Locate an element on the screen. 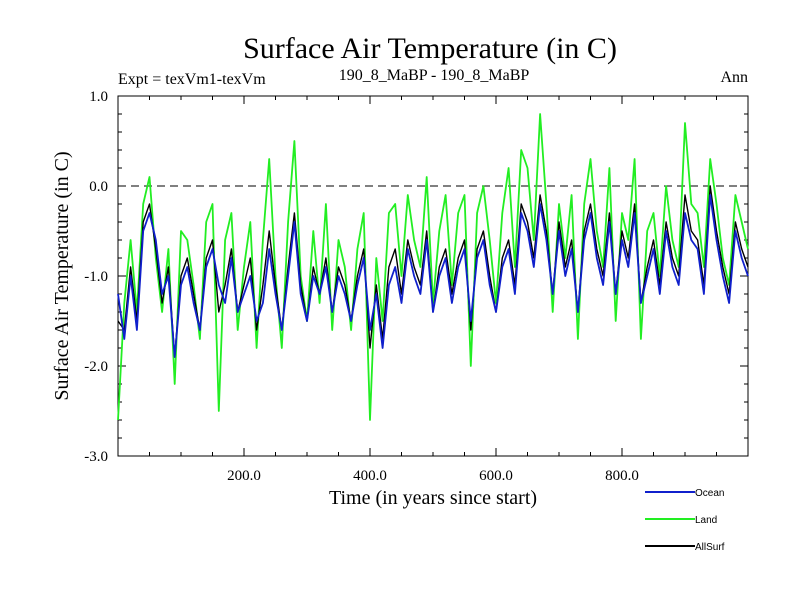  x-tick-label: 200.0 is located at coordinates (244, 476).